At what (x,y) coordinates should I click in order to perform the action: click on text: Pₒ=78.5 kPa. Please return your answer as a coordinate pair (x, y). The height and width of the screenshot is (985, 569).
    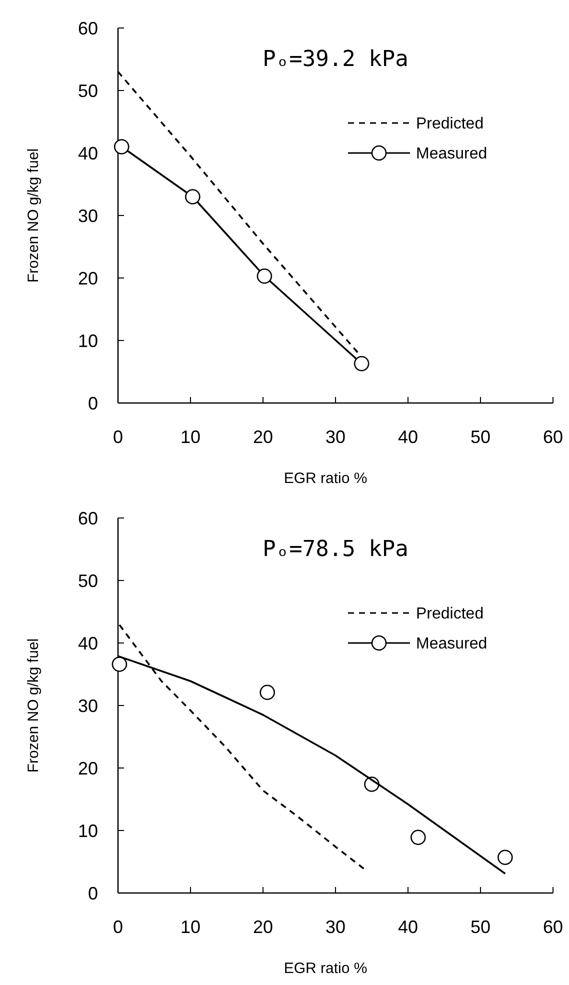
    Looking at the image, I should click on (335, 549).